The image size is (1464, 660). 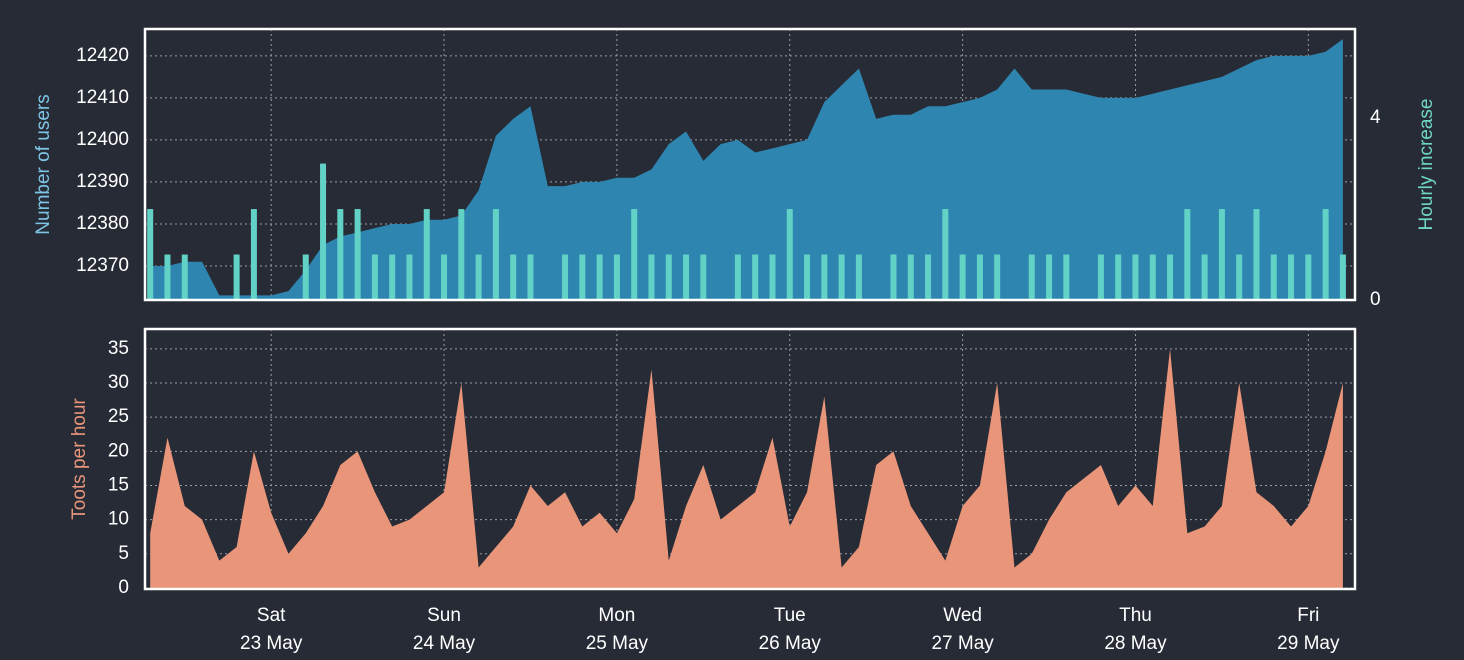 I want to click on x-tick-label: 27 May, so click(x=962, y=643).